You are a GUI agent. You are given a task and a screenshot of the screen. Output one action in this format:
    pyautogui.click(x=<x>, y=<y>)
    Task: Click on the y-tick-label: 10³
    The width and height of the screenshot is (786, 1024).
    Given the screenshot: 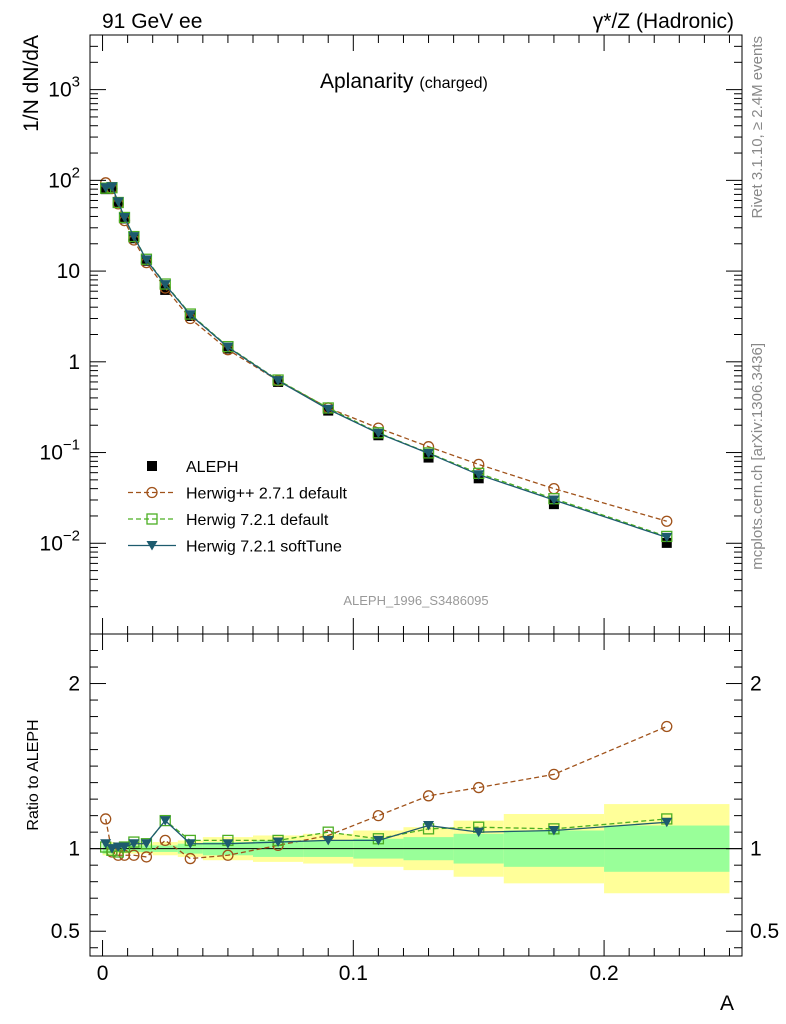 What is the action you would take?
    pyautogui.click(x=64, y=88)
    